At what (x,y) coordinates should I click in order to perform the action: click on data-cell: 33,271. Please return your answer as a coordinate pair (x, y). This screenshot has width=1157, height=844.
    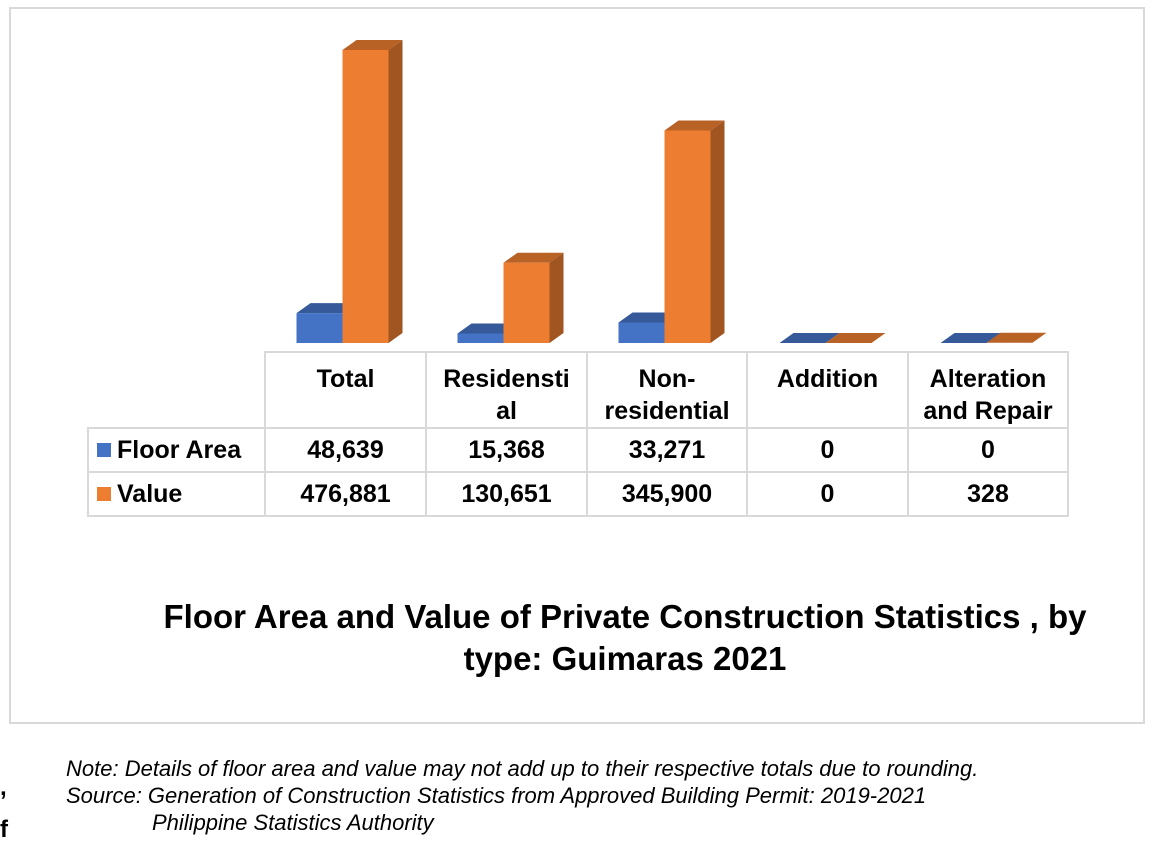
    Looking at the image, I should click on (667, 450).